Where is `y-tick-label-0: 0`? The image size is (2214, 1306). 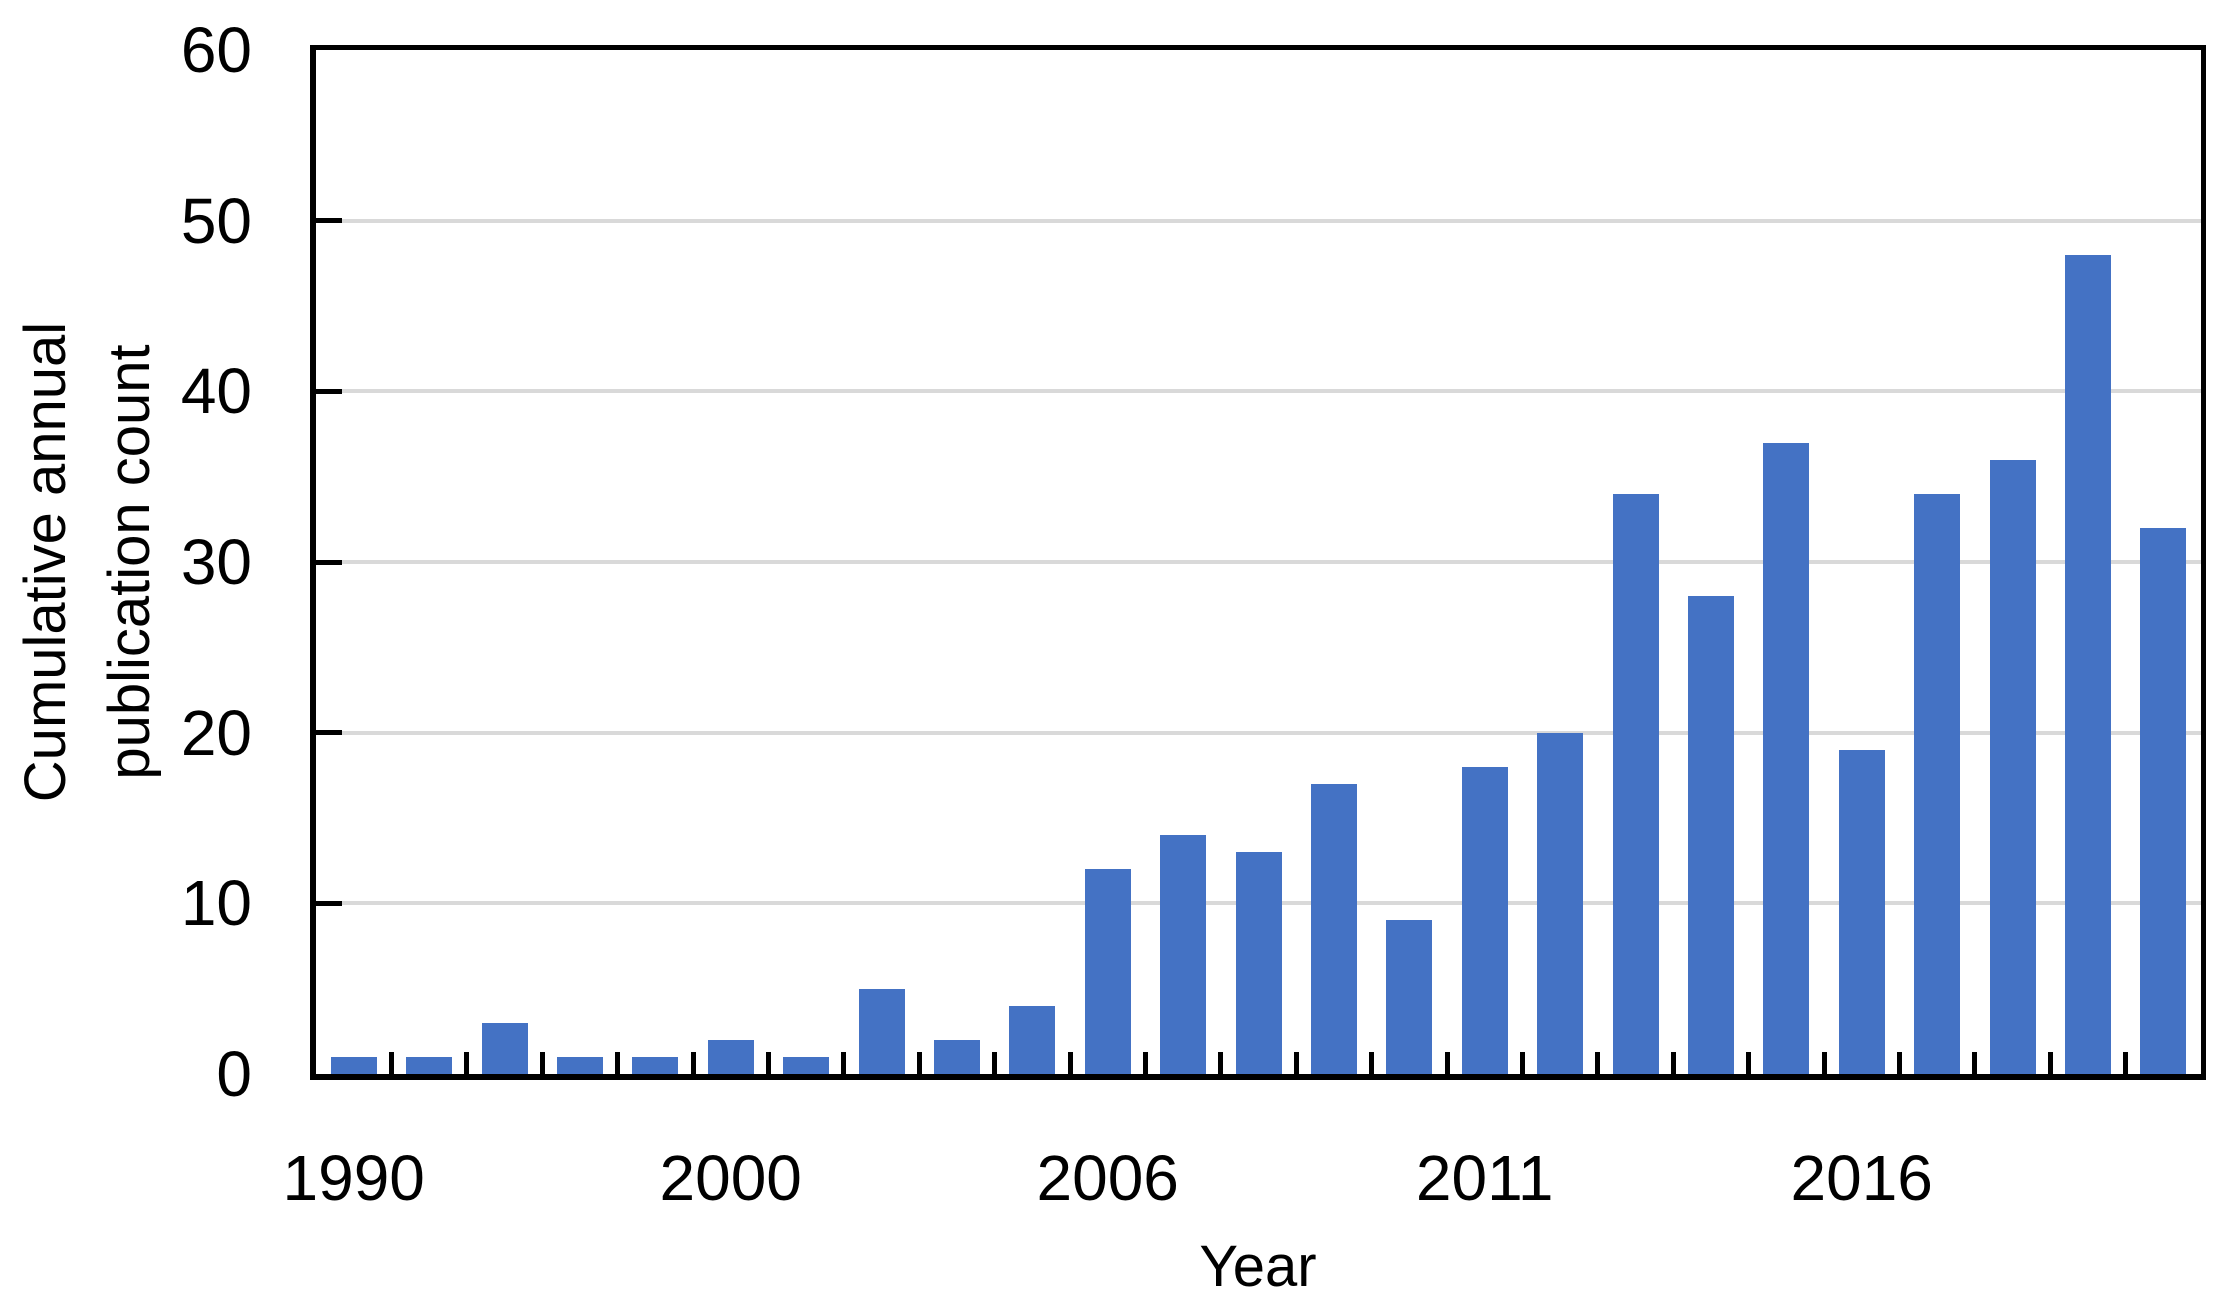
y-tick-label-0: 0 is located at coordinates (234, 1074).